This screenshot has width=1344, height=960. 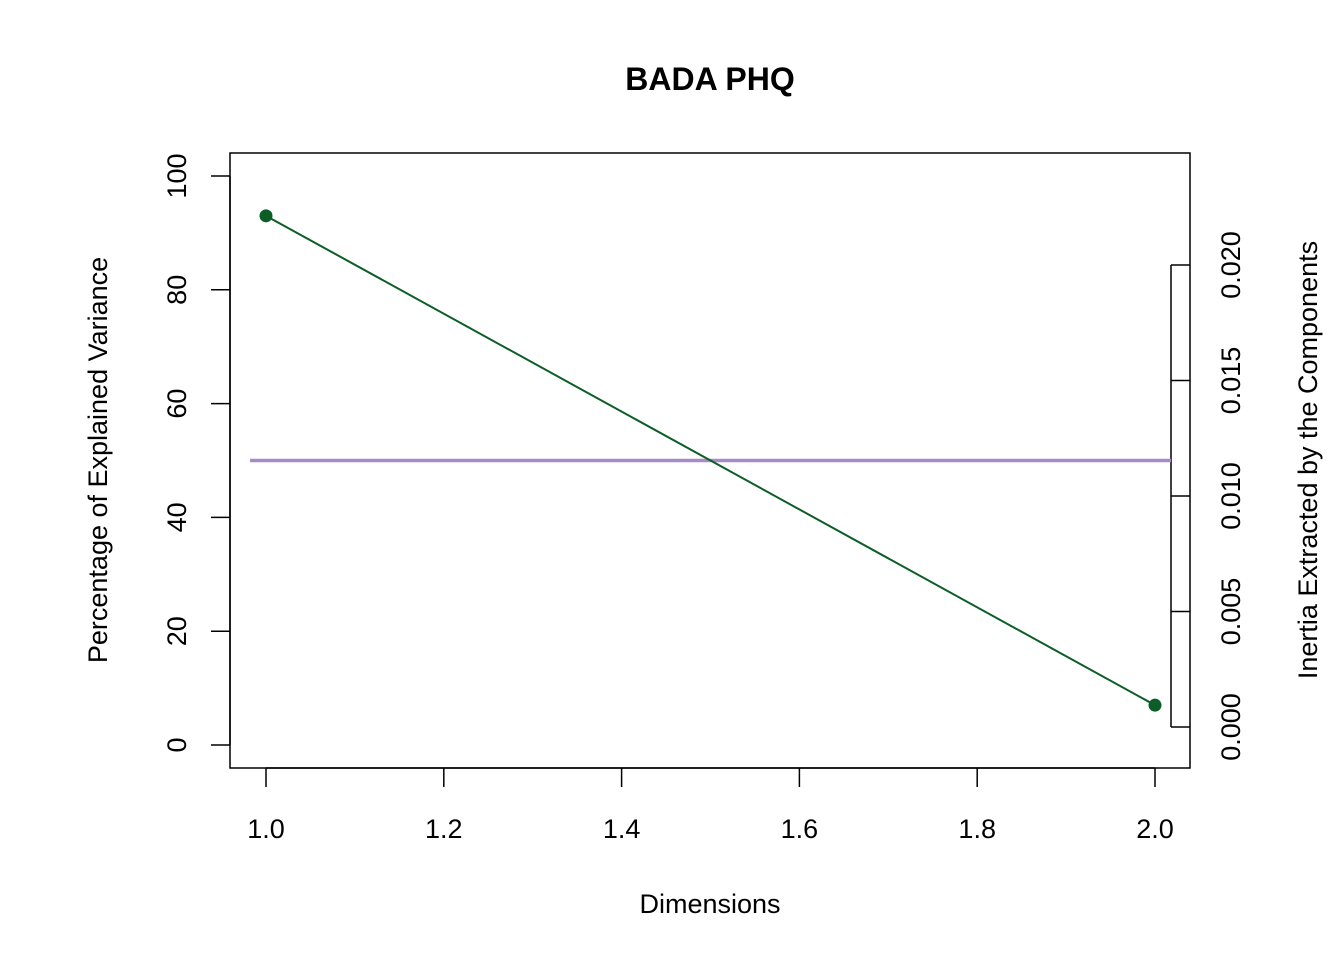 I want to click on x-tick-label: 2.0, so click(x=1155, y=829).